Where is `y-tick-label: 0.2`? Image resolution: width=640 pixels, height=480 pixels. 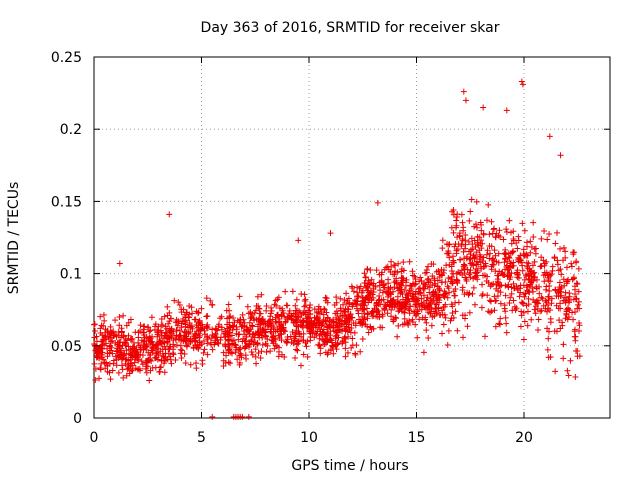 y-tick-label: 0.2 is located at coordinates (71, 130).